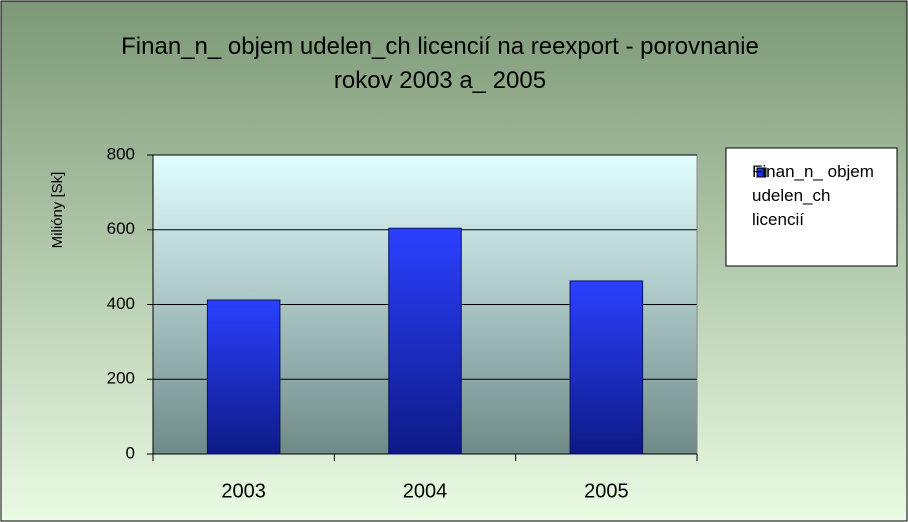 This screenshot has height=522, width=908. I want to click on y-tick-label: 800, so click(121, 153).